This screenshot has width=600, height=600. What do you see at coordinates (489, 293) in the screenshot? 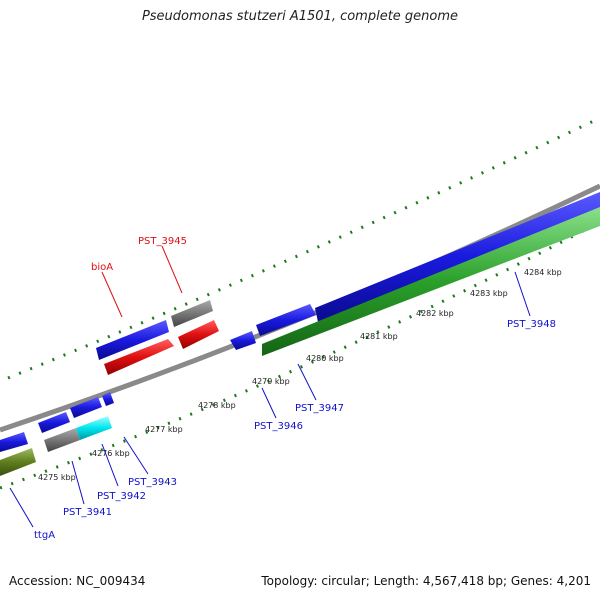
I see `ruler-label: 4283 kbp` at bounding box center [489, 293].